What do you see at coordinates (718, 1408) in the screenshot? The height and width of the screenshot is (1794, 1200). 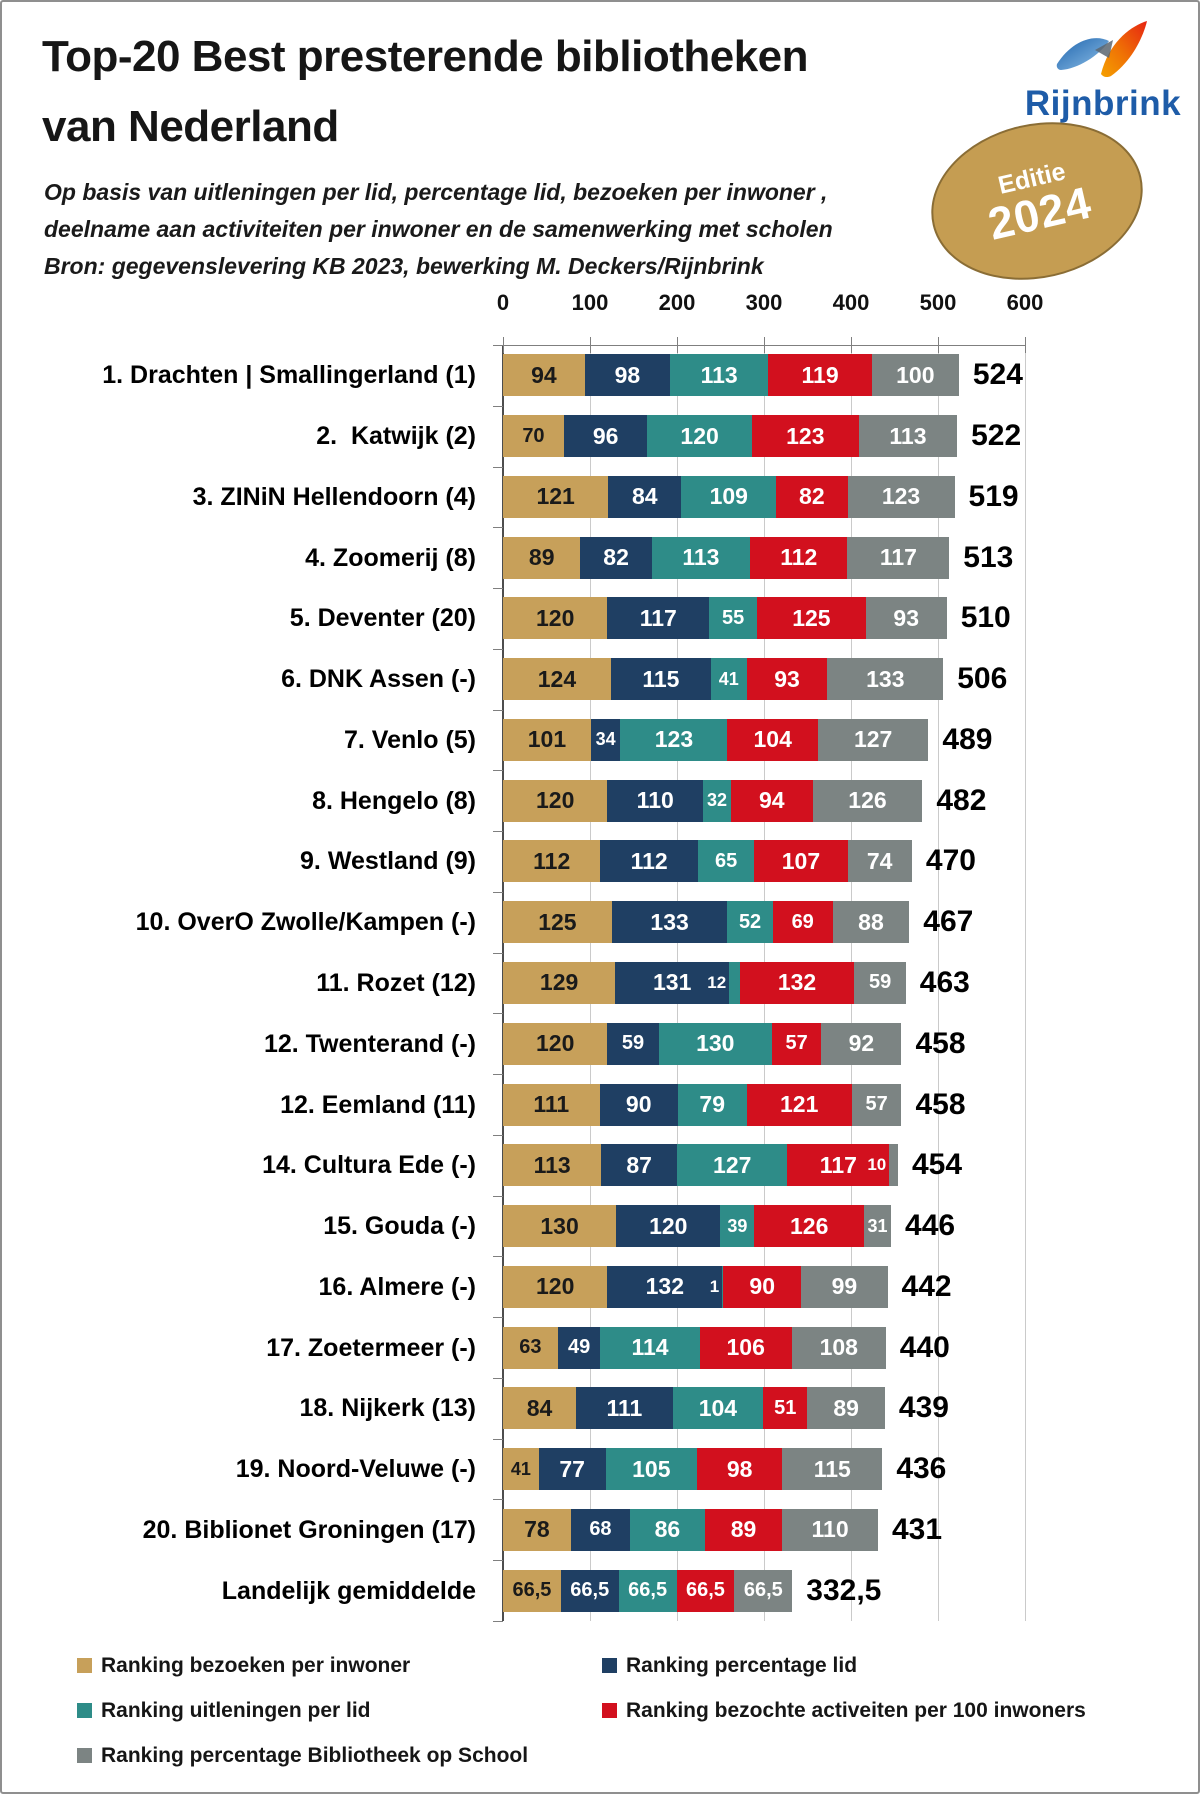 I see `bar-segment: 104` at bounding box center [718, 1408].